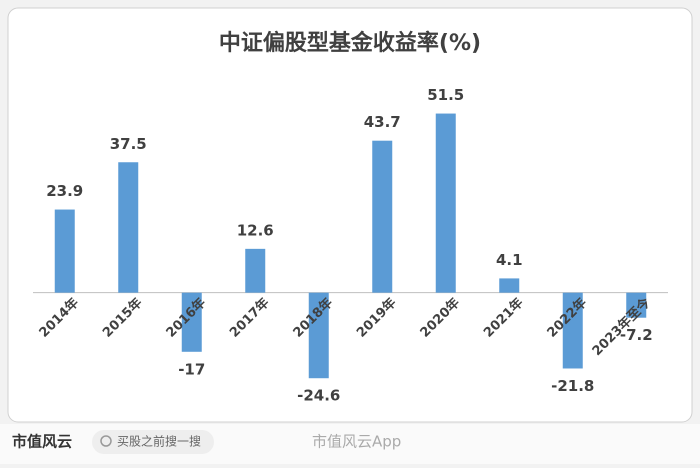 The width and height of the screenshot is (700, 468). What do you see at coordinates (356, 442) in the screenshot?
I see `footer-app: 市值风云App` at bounding box center [356, 442].